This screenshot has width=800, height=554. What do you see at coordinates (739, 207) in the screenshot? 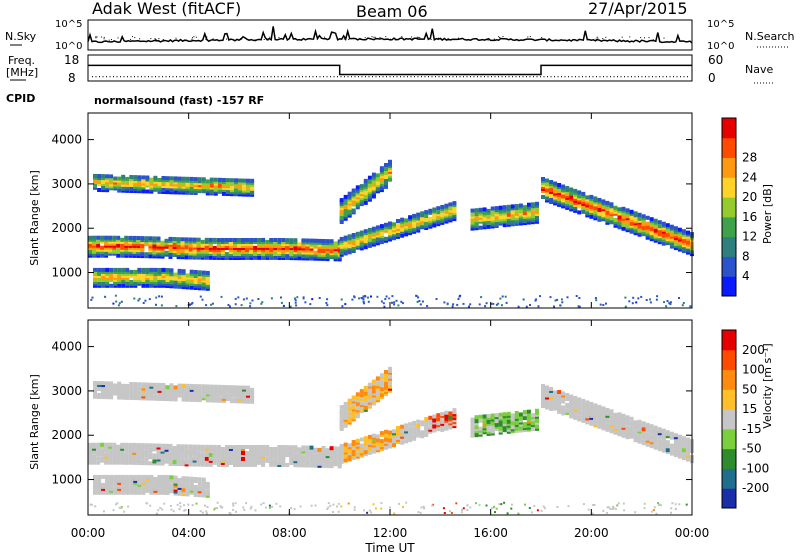
I see `power-colorbar: 4 8 12 16 20 24 28` at bounding box center [739, 207].